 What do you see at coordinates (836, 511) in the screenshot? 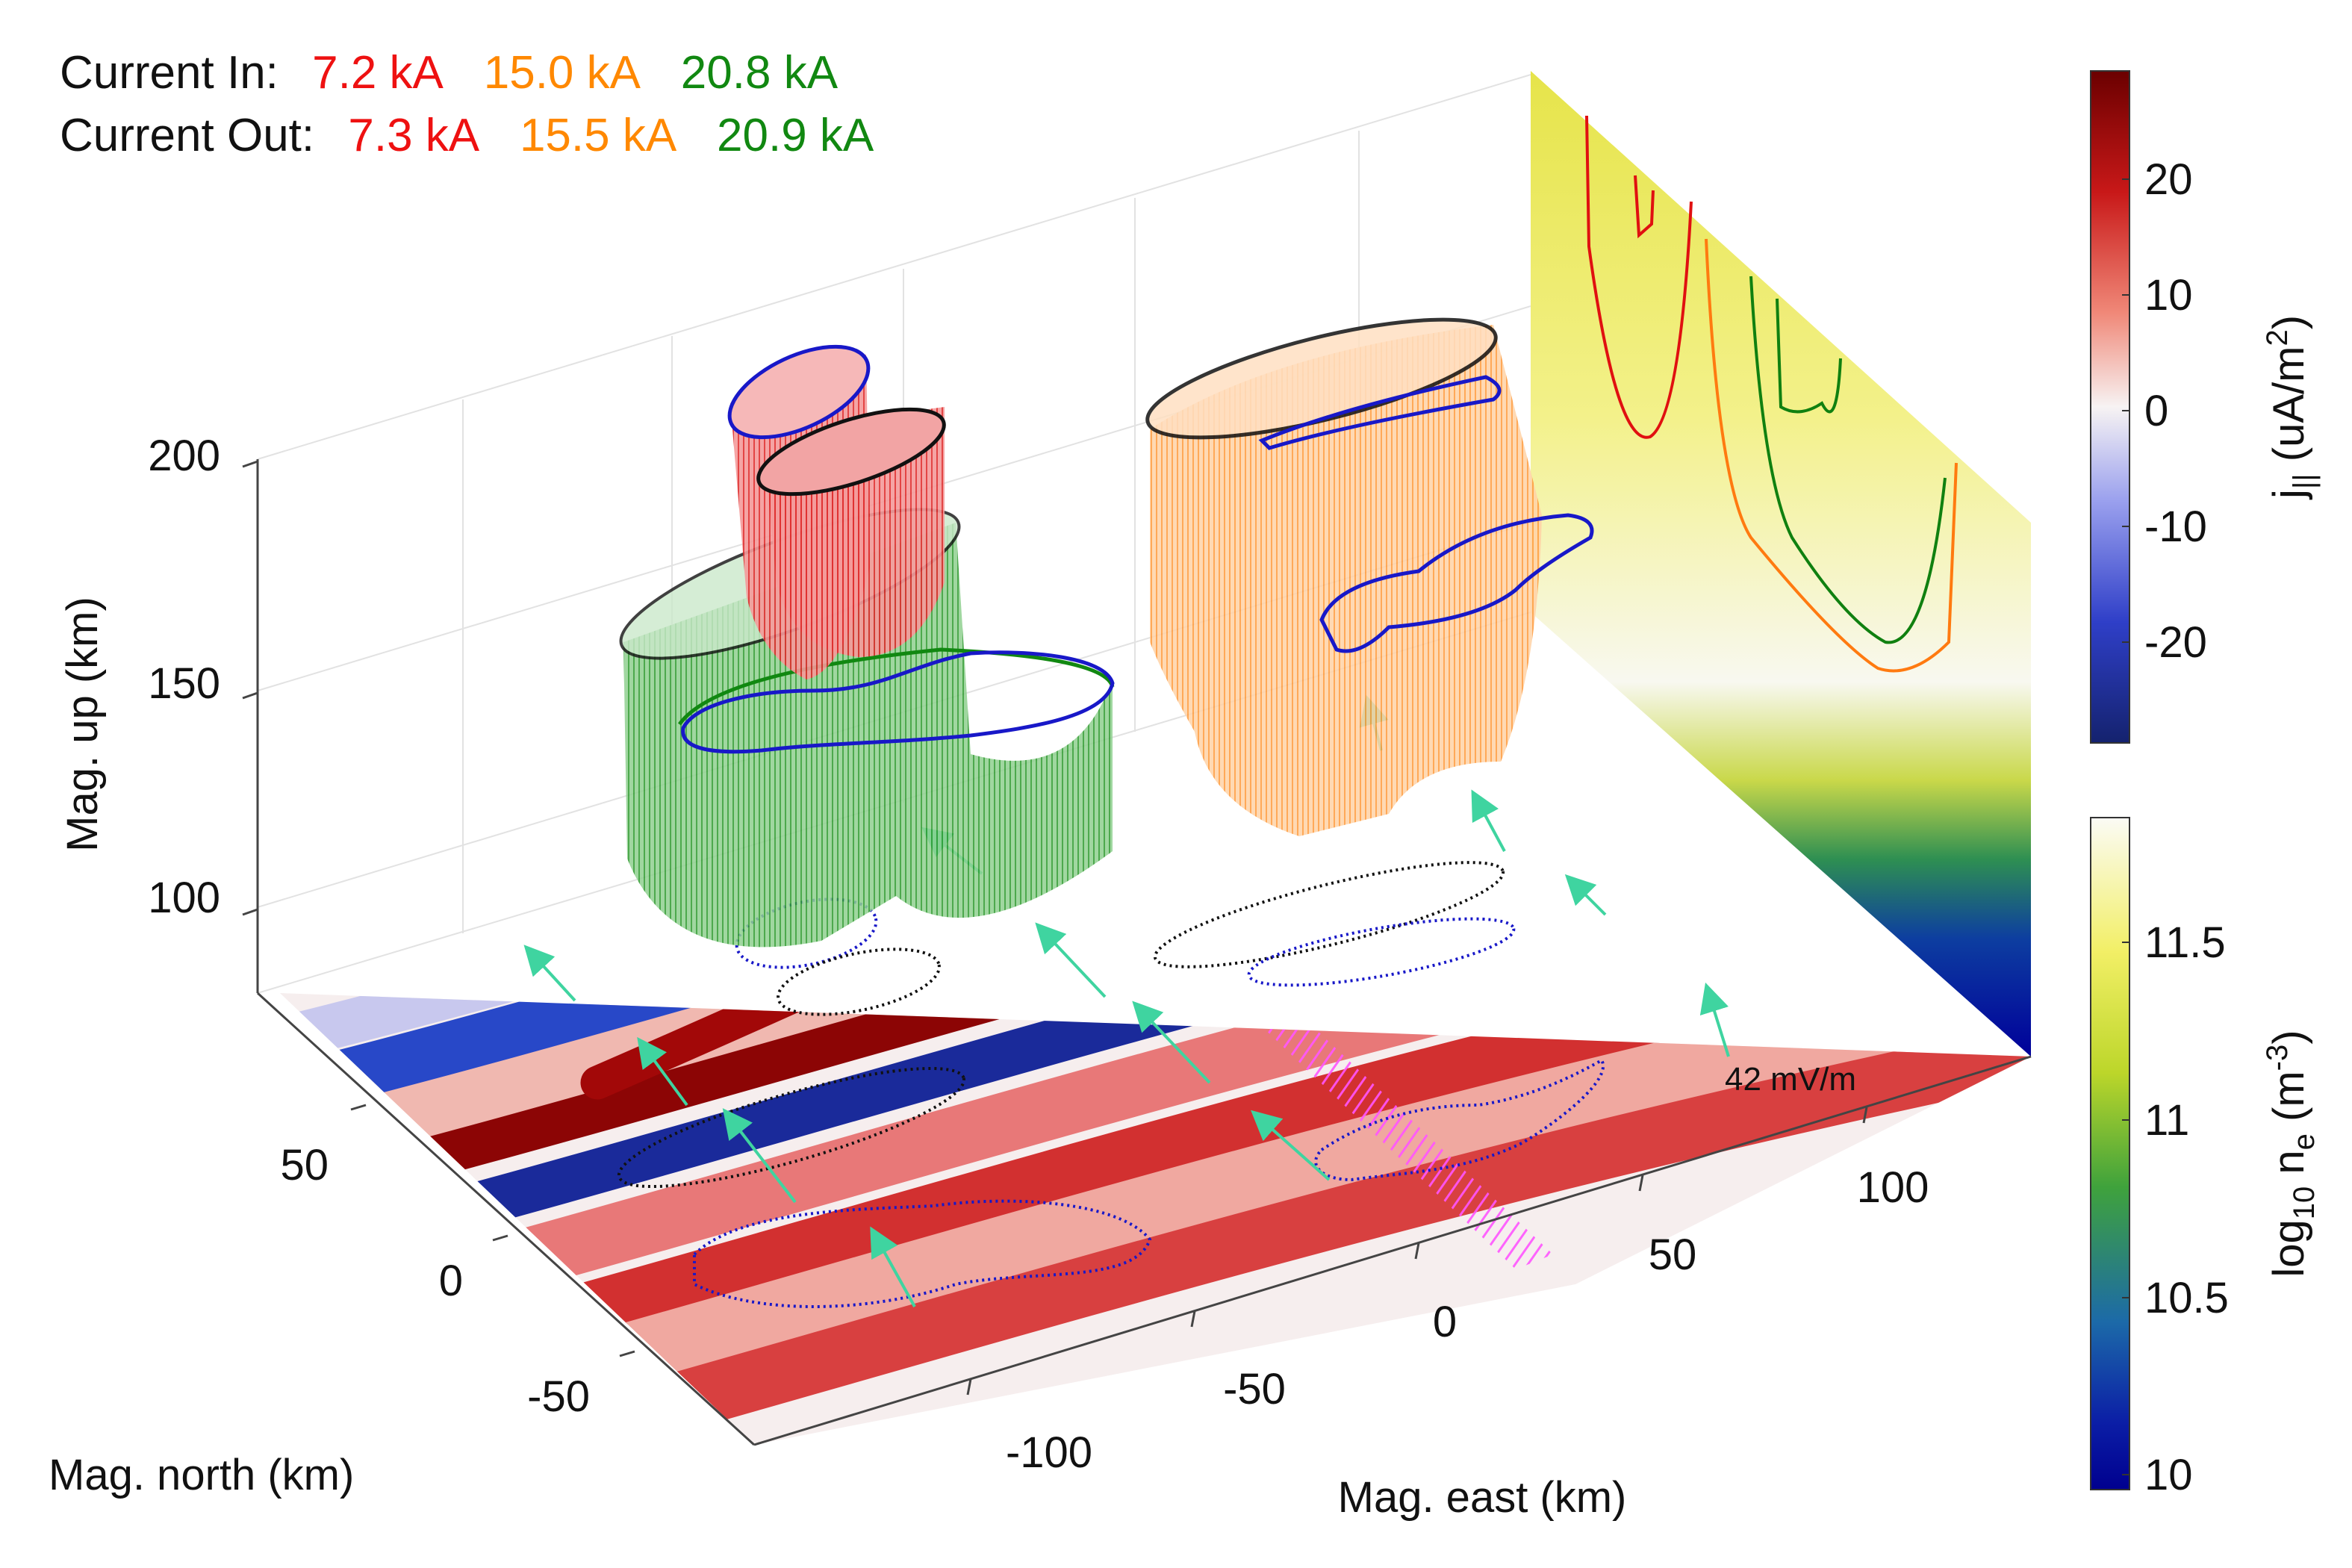
I see `red-current-surface` at bounding box center [836, 511].